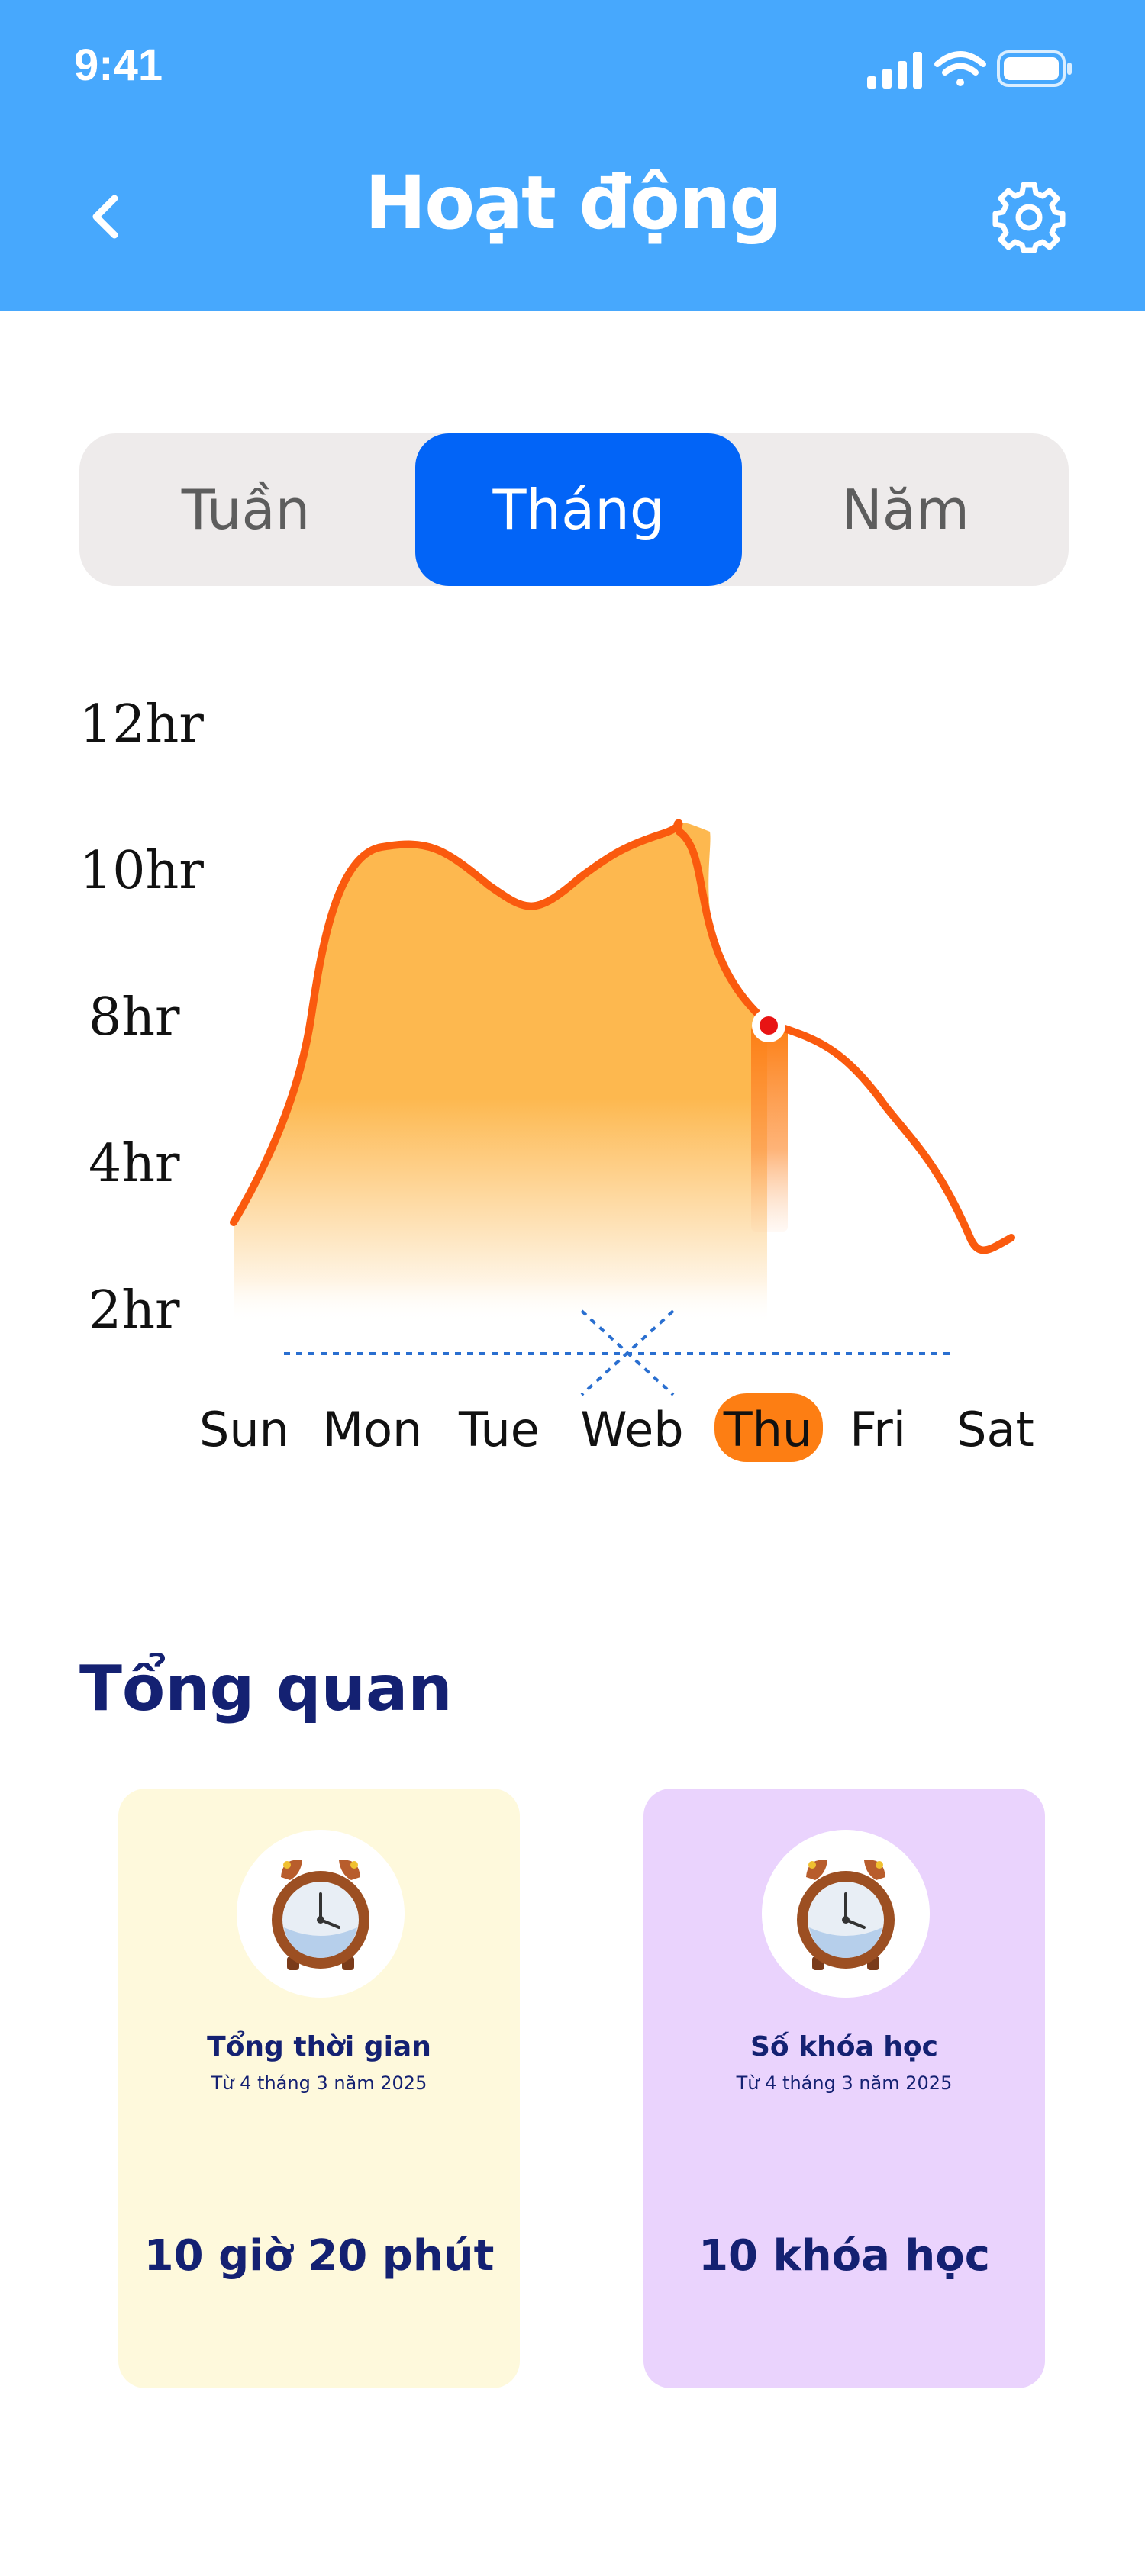 This screenshot has height=2576, width=1145. What do you see at coordinates (844, 2256) in the screenshot?
I see `card-value: 10 khóa học` at bounding box center [844, 2256].